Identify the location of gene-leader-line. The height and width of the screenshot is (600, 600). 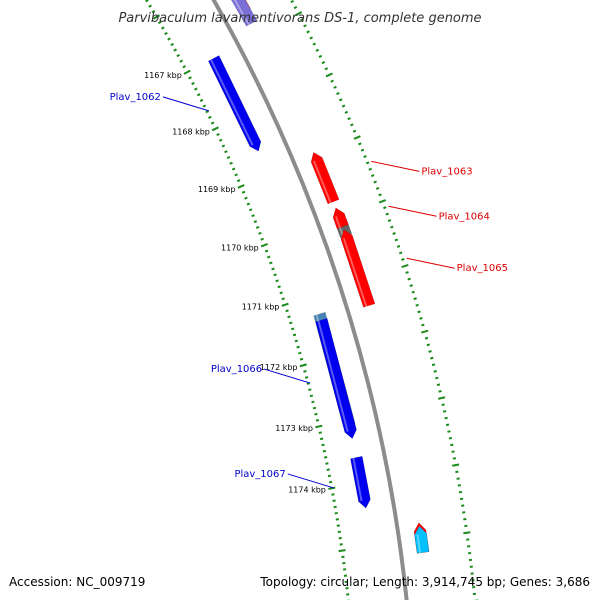
(412, 211).